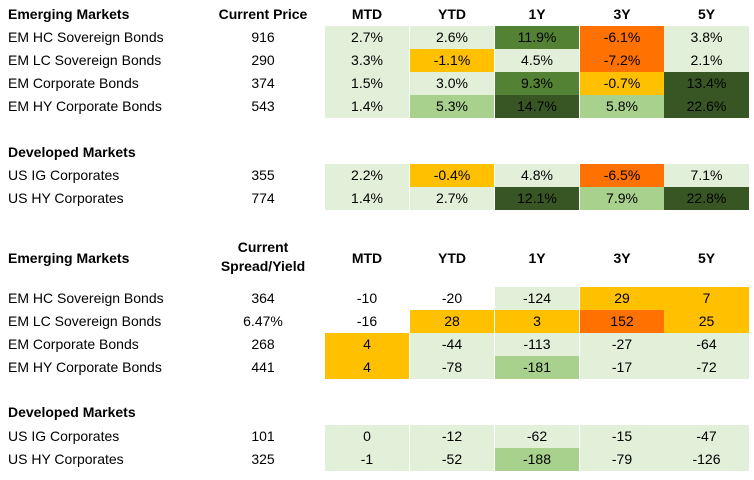  Describe the element at coordinates (622, 60) in the screenshot. I see `metric-cell: -7.2%` at that location.